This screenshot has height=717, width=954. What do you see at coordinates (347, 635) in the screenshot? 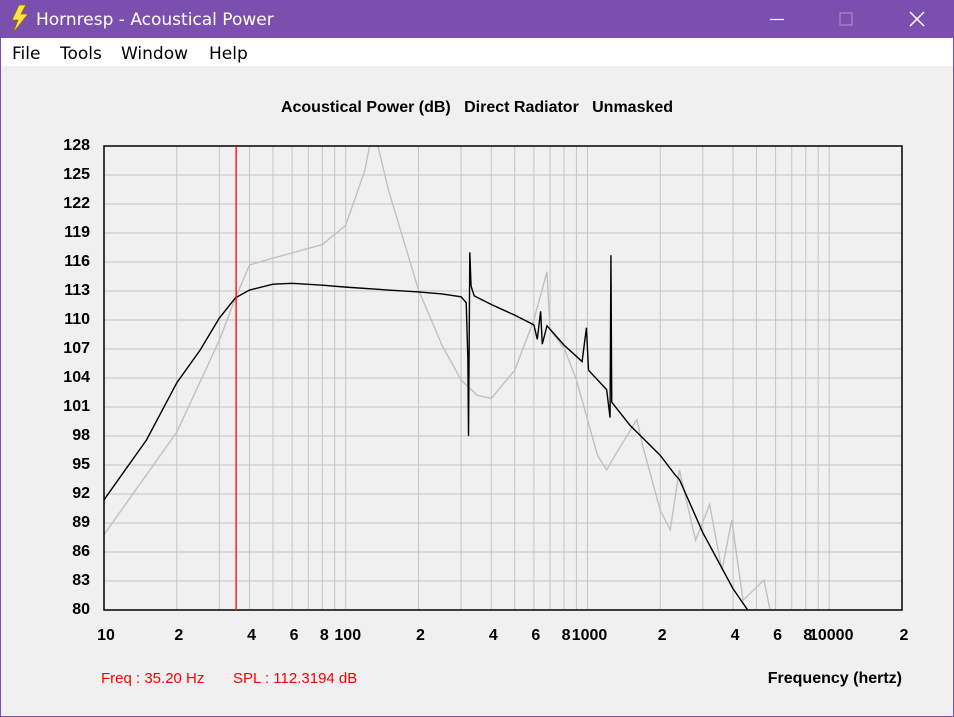
I see `x-tick-label: 100` at bounding box center [347, 635].